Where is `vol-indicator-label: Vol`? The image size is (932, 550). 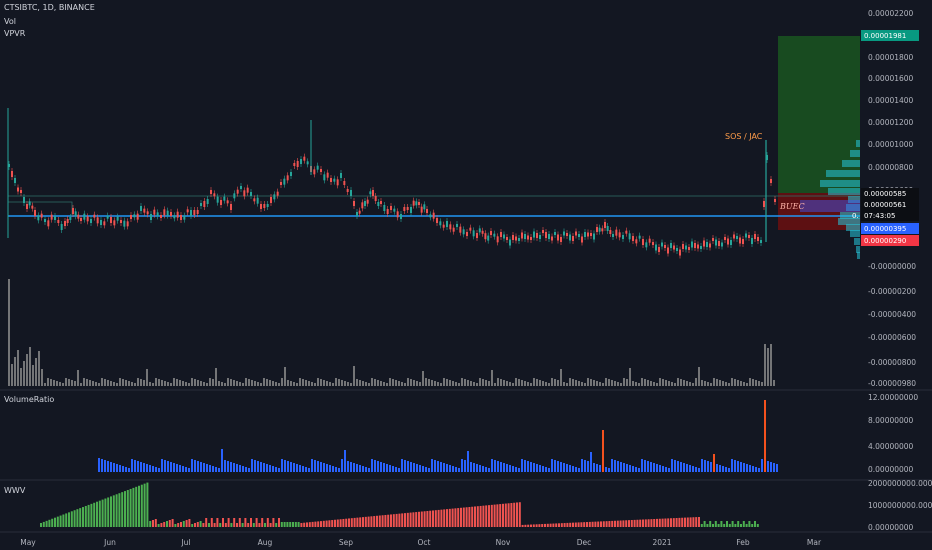 vol-indicator-label: Vol is located at coordinates (10, 21).